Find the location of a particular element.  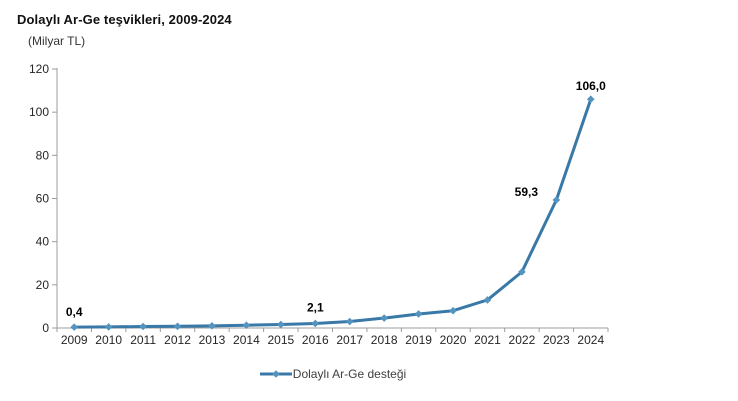

y-axis-tick-label: 0 is located at coordinates (45, 328).